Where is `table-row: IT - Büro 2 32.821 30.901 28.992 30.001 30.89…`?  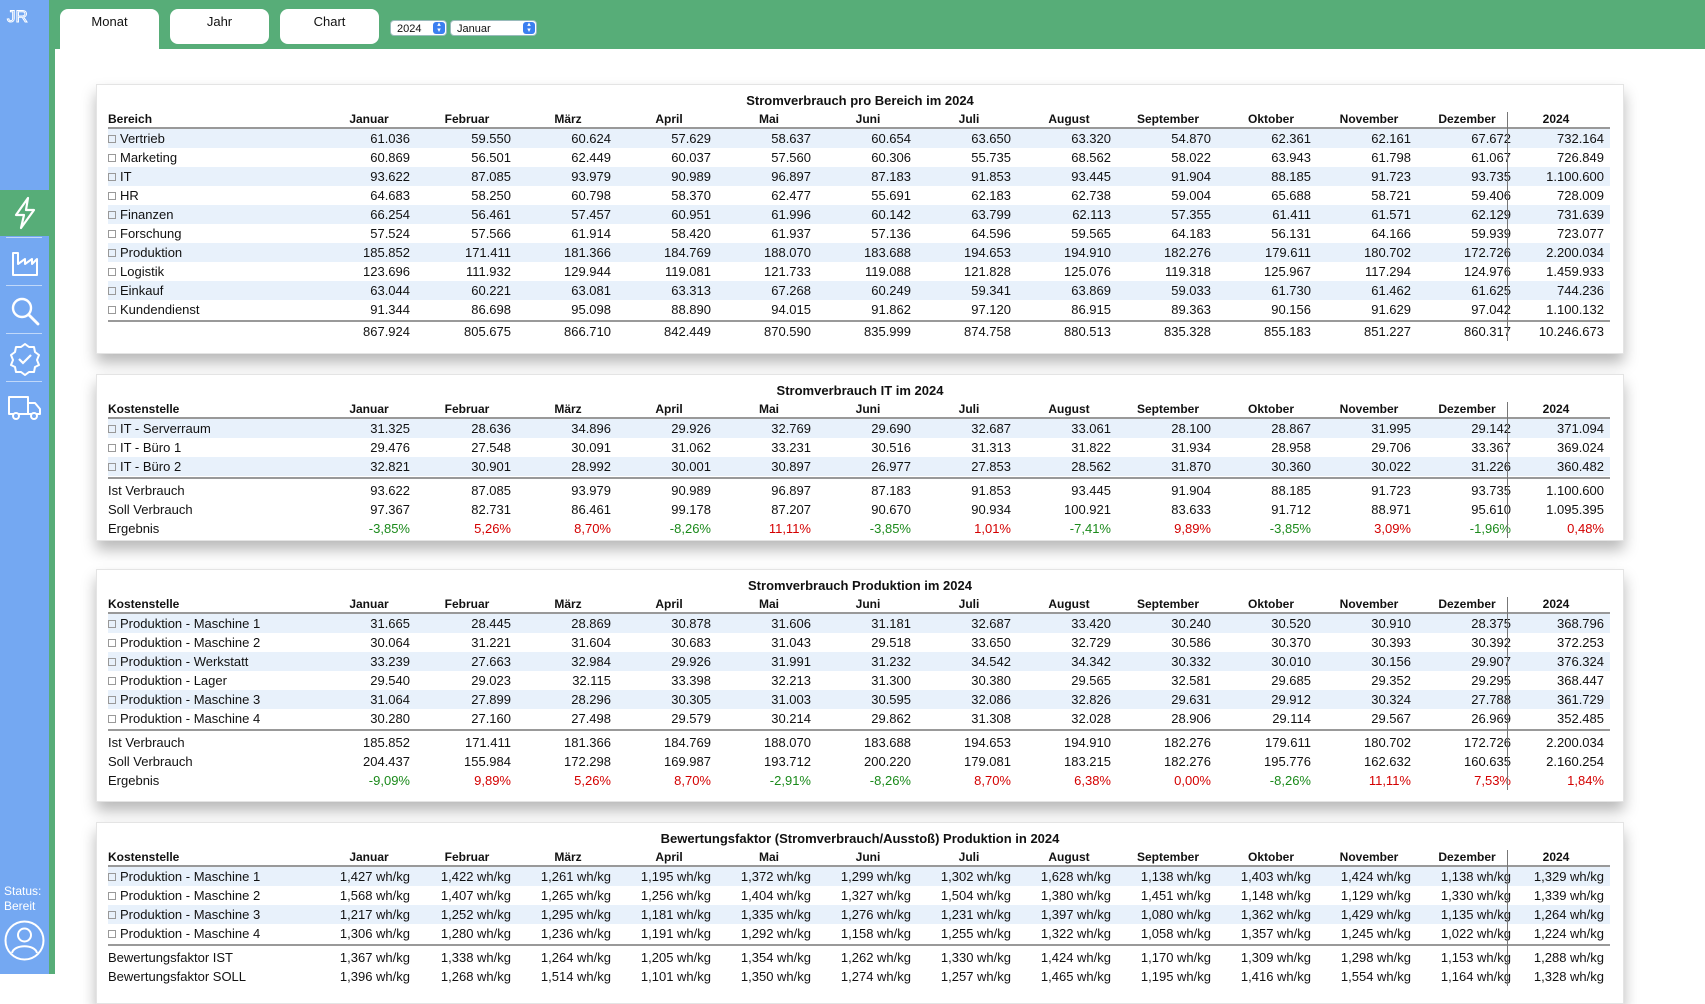
table-row: IT - Büro 2 32.821 30.901 28.992 30.001 30.89… is located at coordinates (859, 466).